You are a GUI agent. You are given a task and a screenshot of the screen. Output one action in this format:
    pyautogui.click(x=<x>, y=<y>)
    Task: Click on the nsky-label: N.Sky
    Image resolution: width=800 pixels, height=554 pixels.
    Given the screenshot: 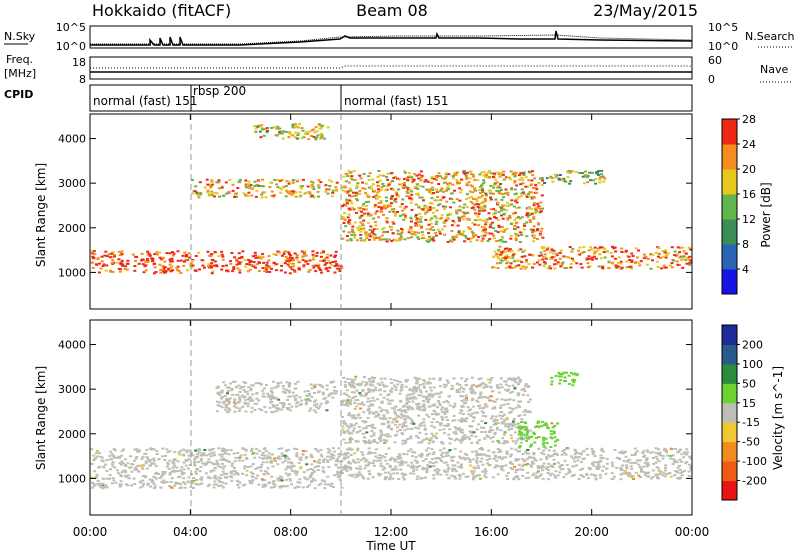 What is the action you would take?
    pyautogui.click(x=20, y=36)
    